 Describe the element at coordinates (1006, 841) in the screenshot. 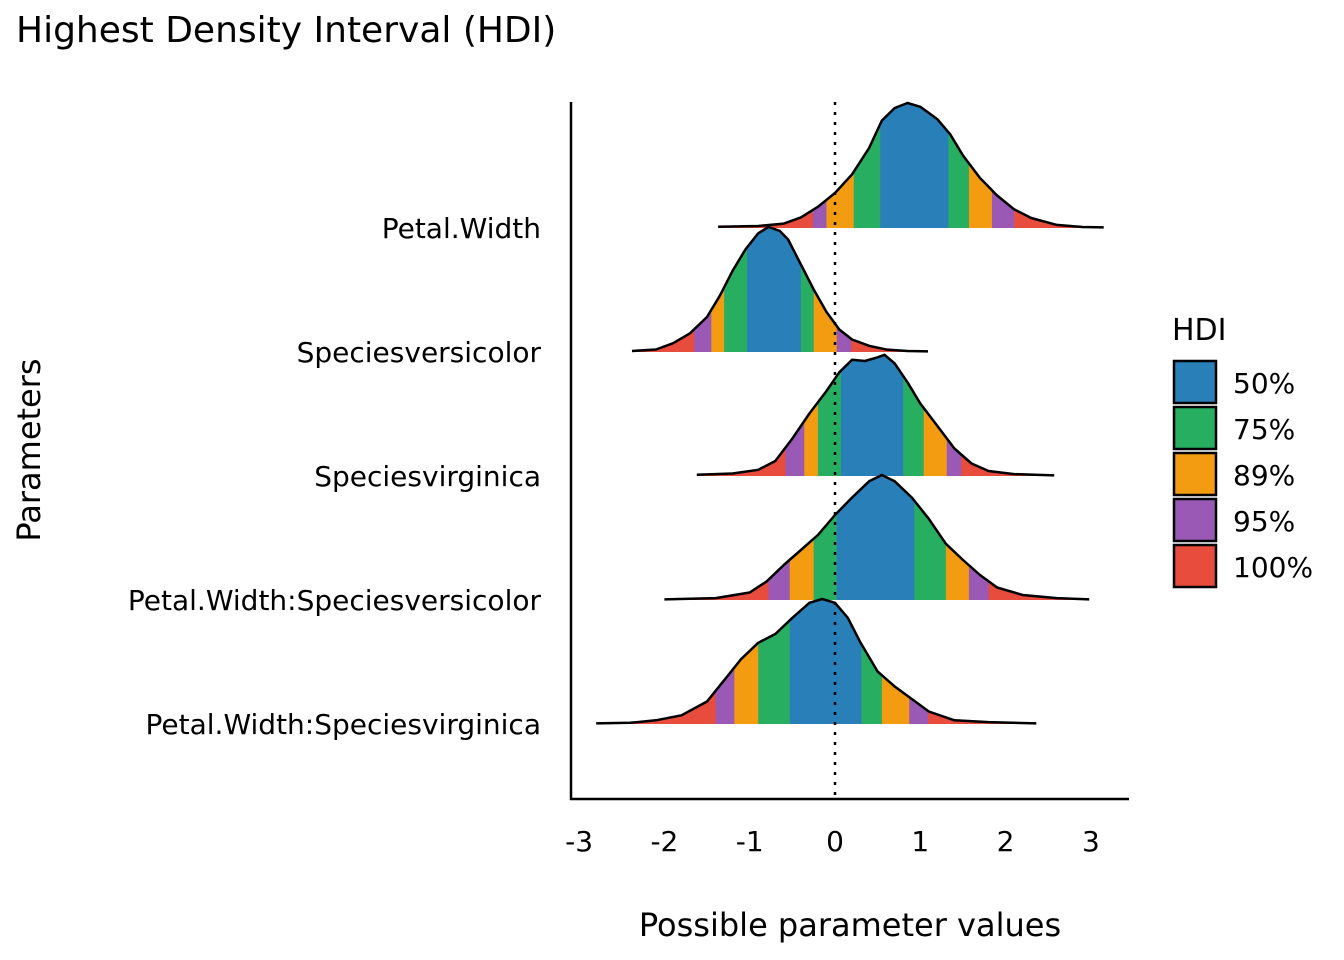

I see `x-tick-label: 2` at that location.